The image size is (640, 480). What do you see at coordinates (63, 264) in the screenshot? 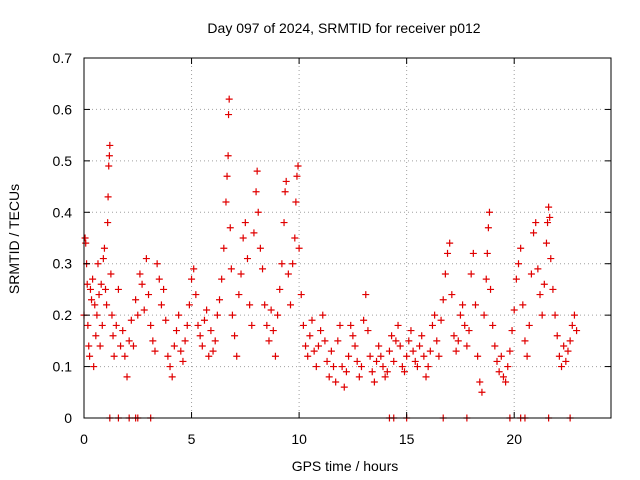
I see `y-tick-label: 0.3` at bounding box center [63, 264].